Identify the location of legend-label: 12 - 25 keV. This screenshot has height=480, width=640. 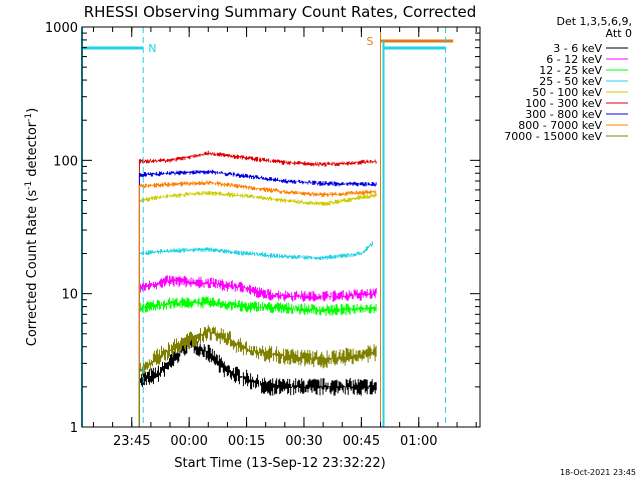
(570, 70).